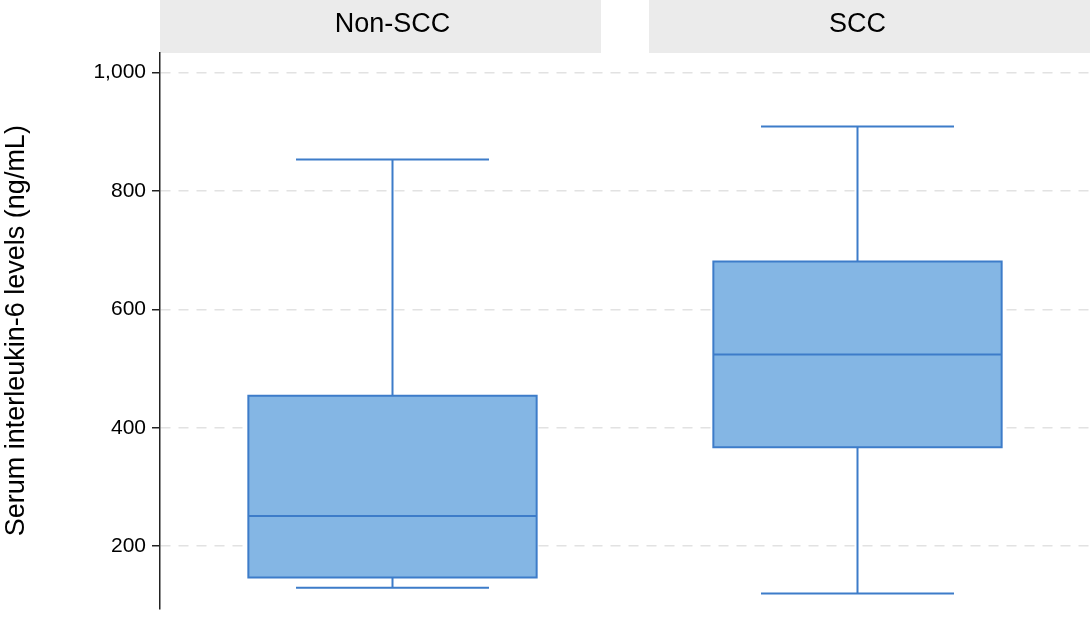 The image size is (1090, 627). What do you see at coordinates (857, 23) in the screenshot?
I see `x-tick-label: SCC` at bounding box center [857, 23].